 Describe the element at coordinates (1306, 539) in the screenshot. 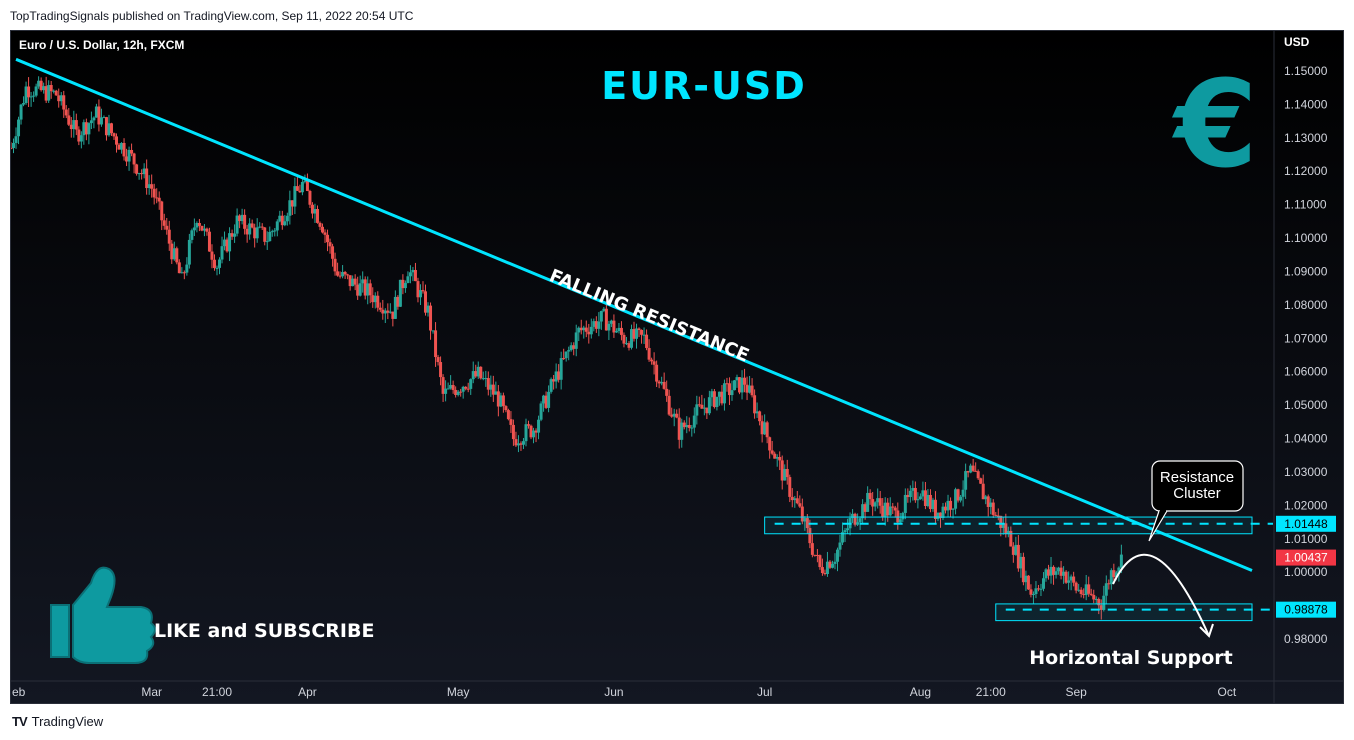

I see `y-tick-label: 1.01000` at that location.